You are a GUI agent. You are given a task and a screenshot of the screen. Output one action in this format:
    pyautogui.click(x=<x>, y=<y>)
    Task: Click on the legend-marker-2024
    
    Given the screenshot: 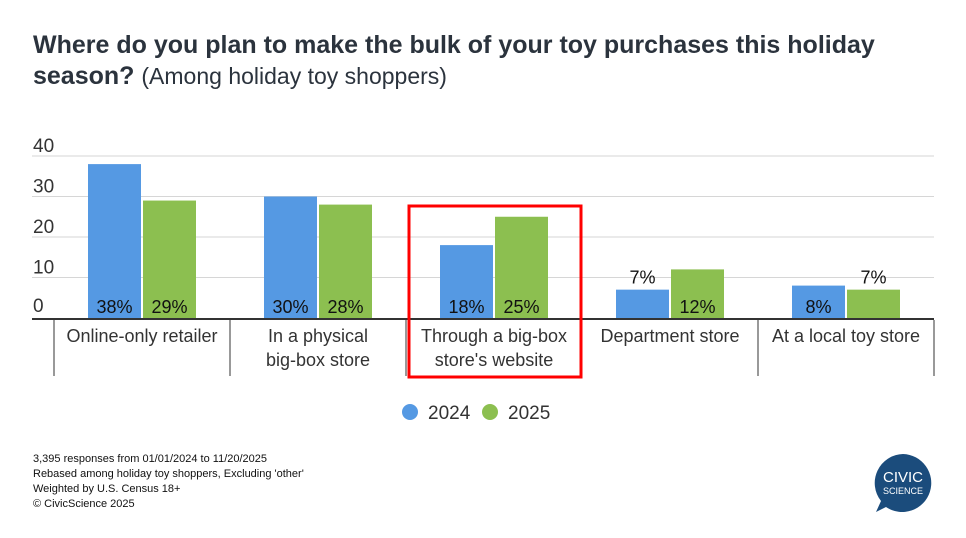 What is the action you would take?
    pyautogui.click(x=410, y=412)
    